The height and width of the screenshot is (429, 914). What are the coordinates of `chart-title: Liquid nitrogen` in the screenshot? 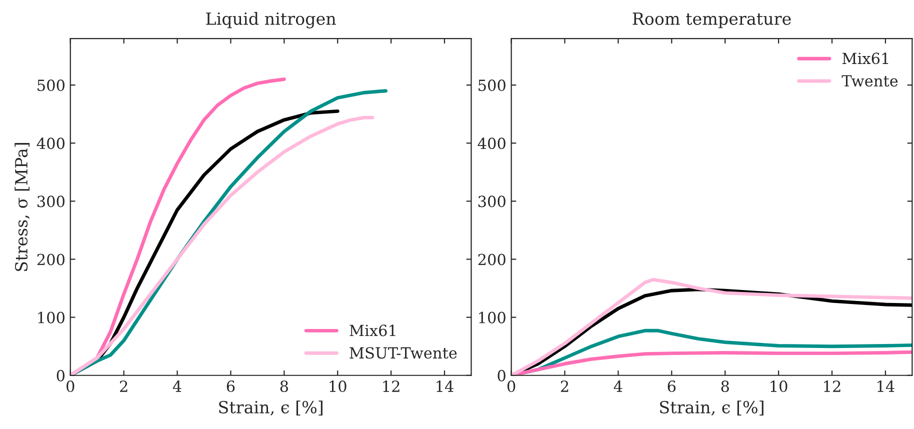 It's located at (271, 20).